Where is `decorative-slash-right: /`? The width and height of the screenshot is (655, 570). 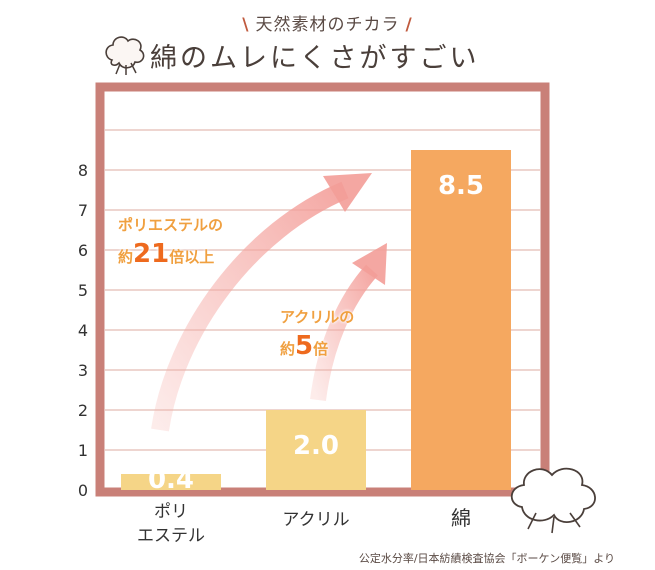
decorative-slash-right: / is located at coordinates (409, 25).